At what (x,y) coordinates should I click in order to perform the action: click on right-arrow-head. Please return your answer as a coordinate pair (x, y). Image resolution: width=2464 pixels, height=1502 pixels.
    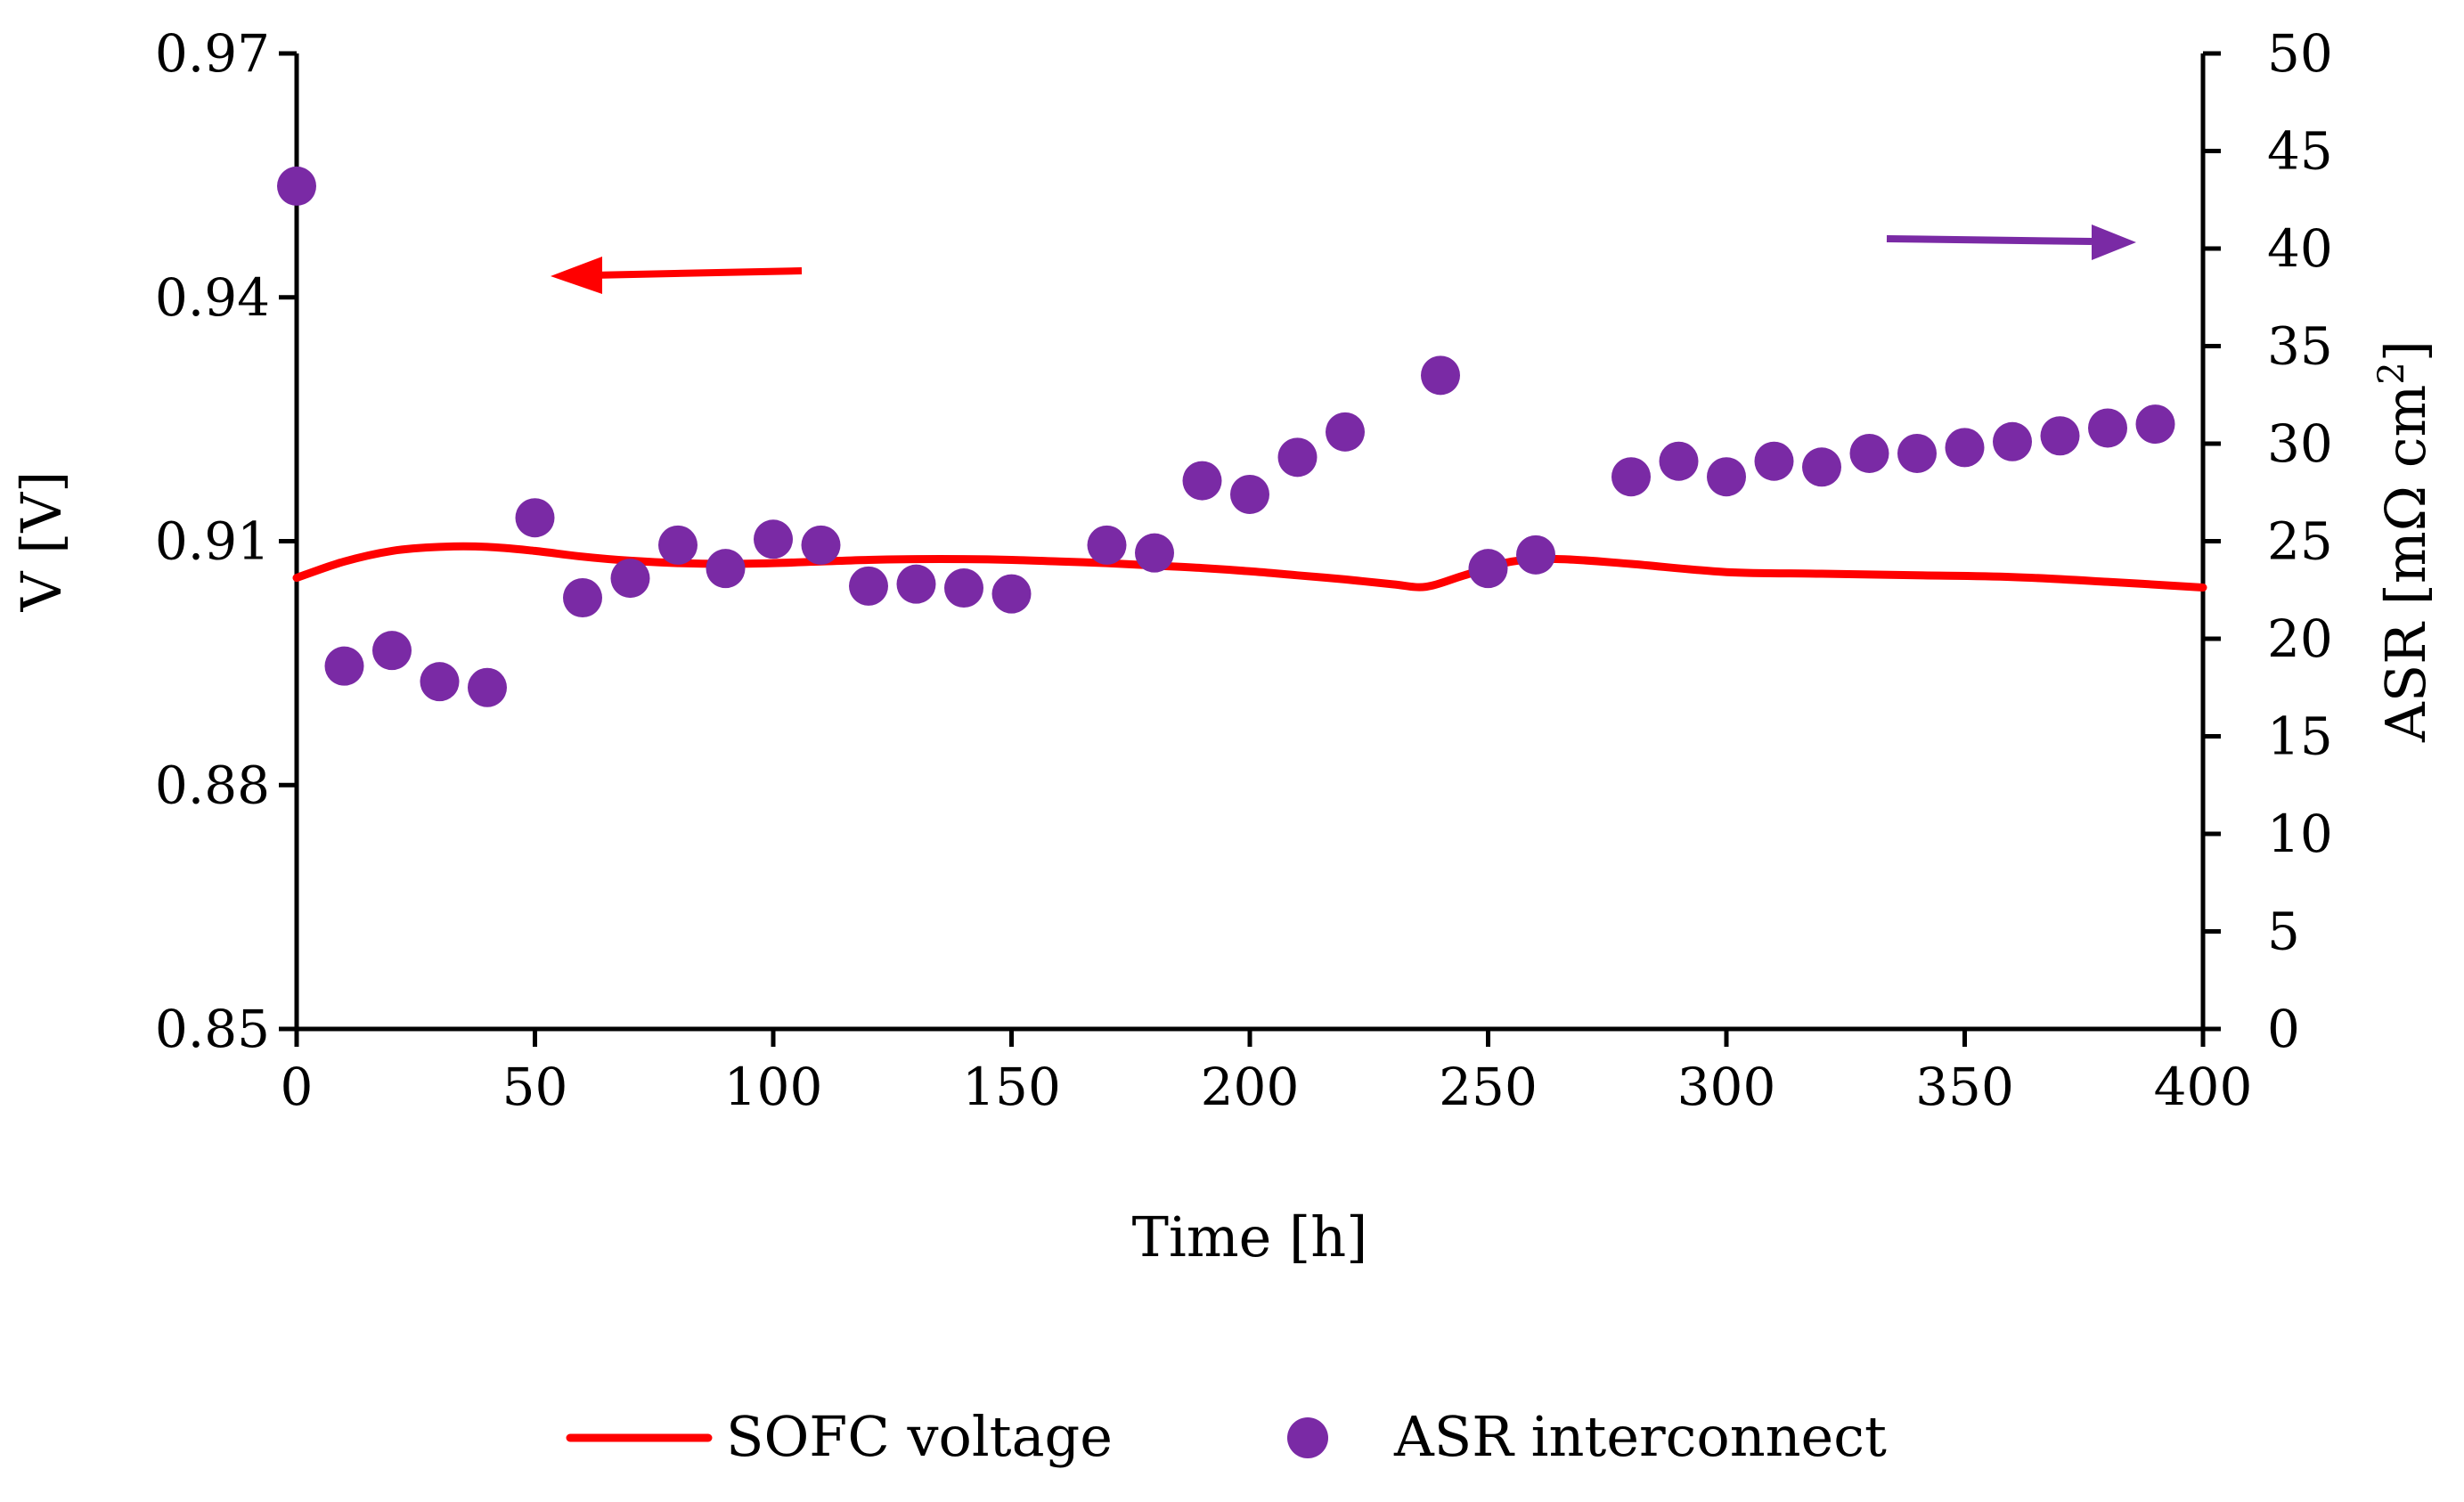
    Looking at the image, I should click on (2114, 242).